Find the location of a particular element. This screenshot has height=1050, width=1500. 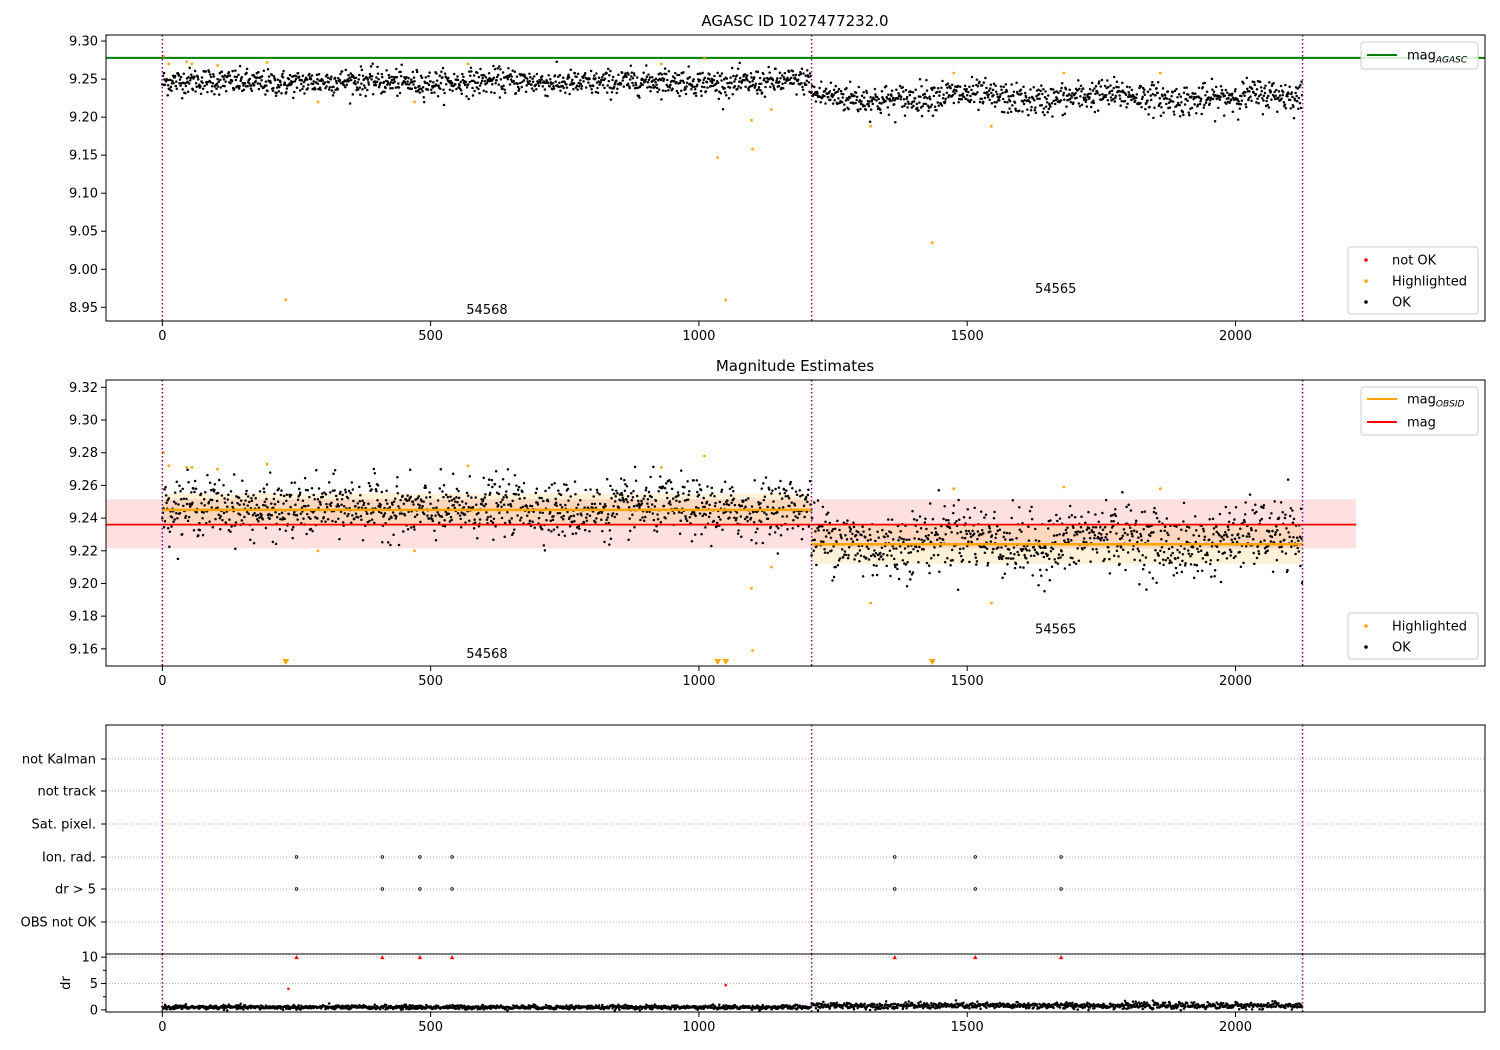

legend-ok-swatch is located at coordinates (1366, 302).